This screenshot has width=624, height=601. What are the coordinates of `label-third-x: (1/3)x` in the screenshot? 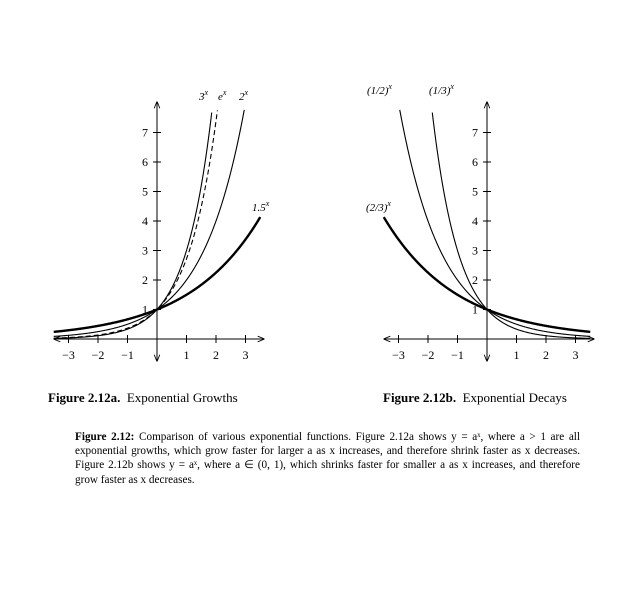 It's located at (441, 89).